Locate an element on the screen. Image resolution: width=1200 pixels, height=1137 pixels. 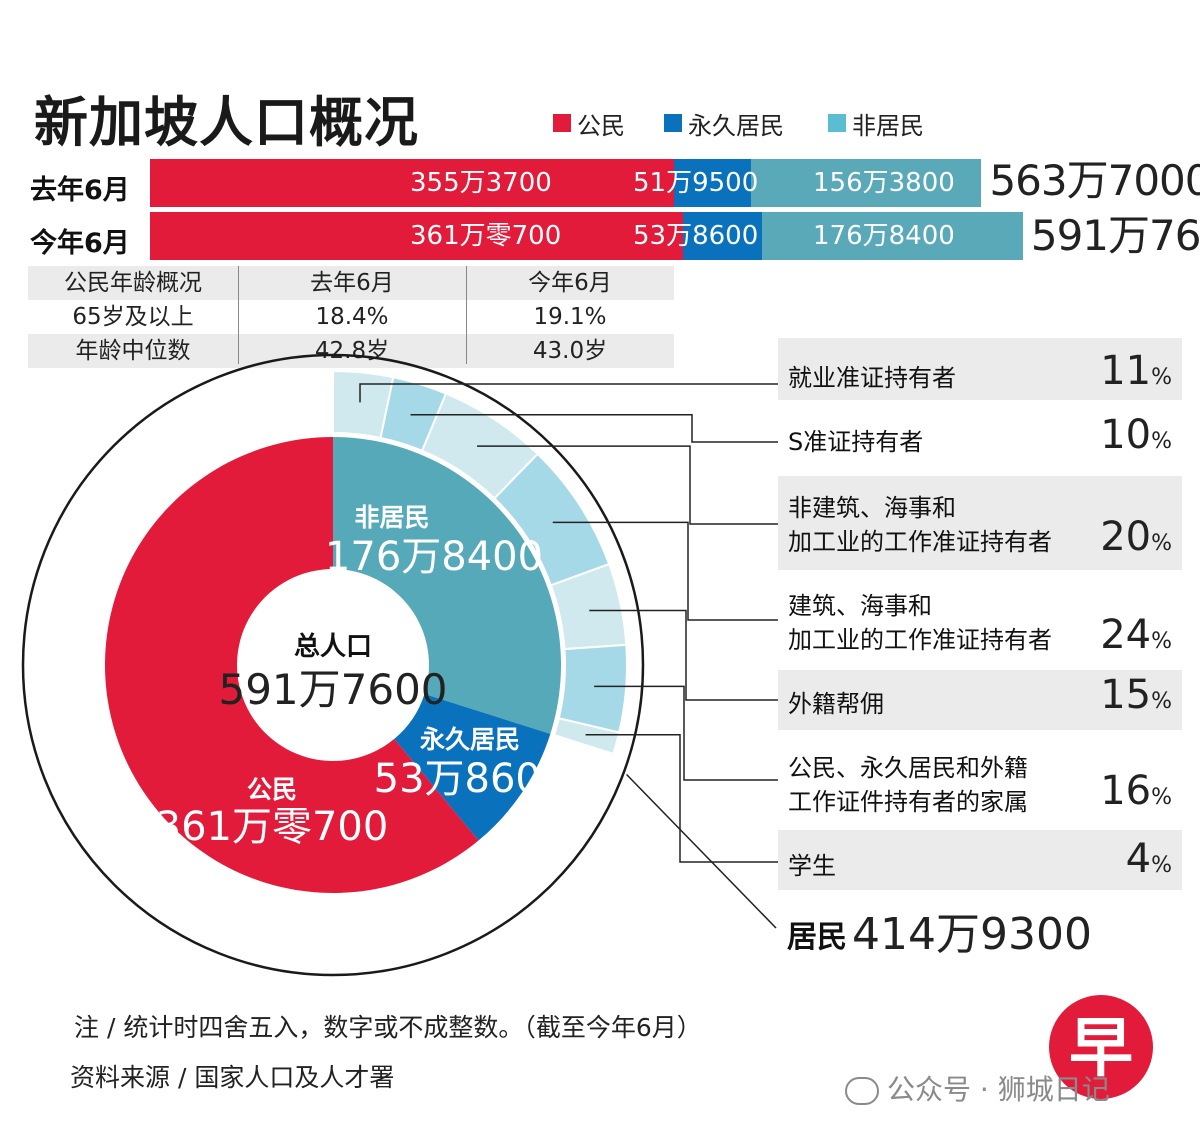
bar-value-nonresidents-this-year: 176万8400 is located at coordinates (884, 236).